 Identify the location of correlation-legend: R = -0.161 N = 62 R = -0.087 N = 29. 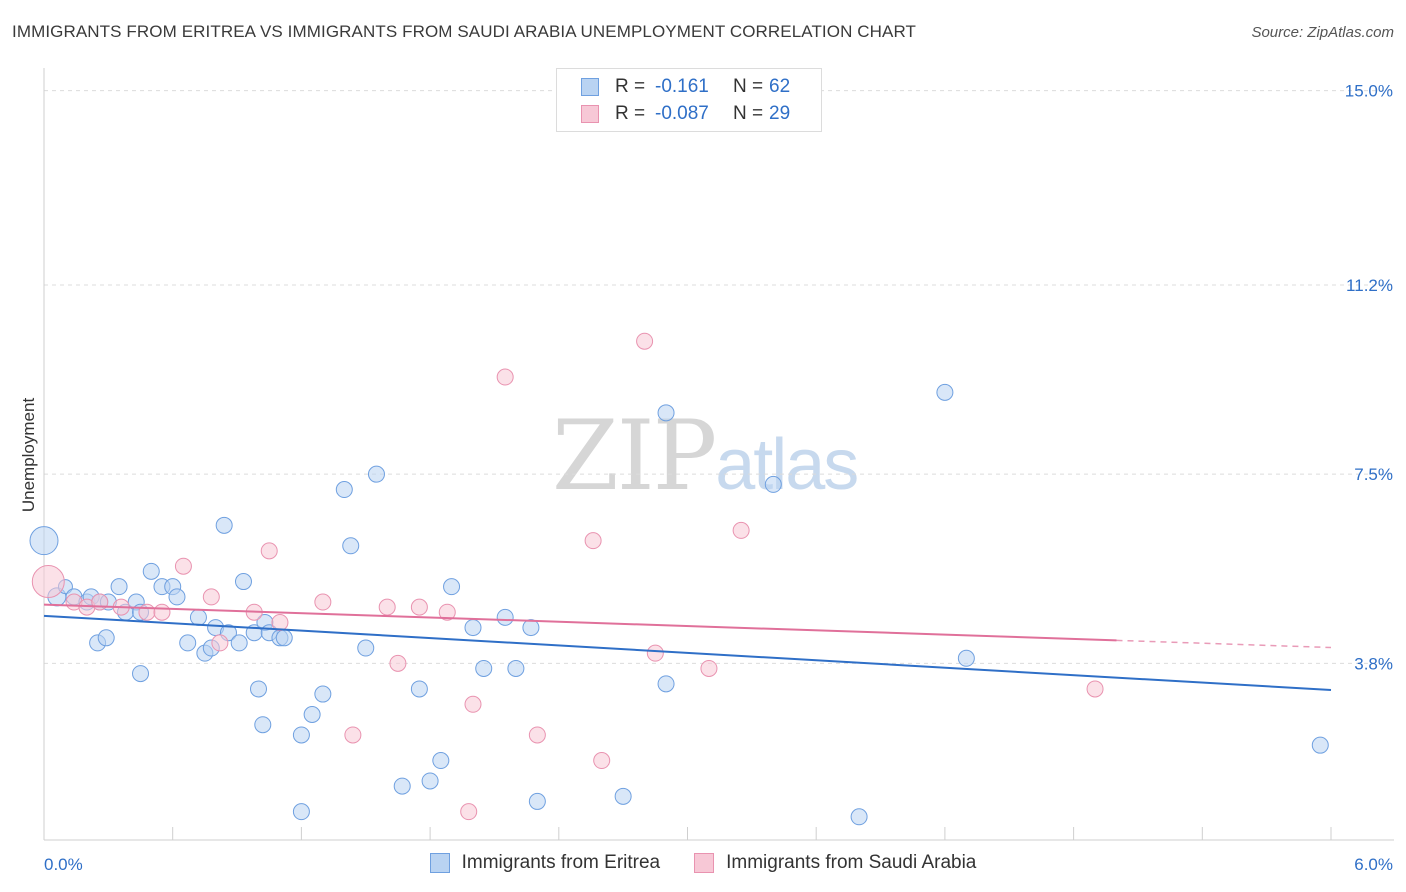
(689, 100).